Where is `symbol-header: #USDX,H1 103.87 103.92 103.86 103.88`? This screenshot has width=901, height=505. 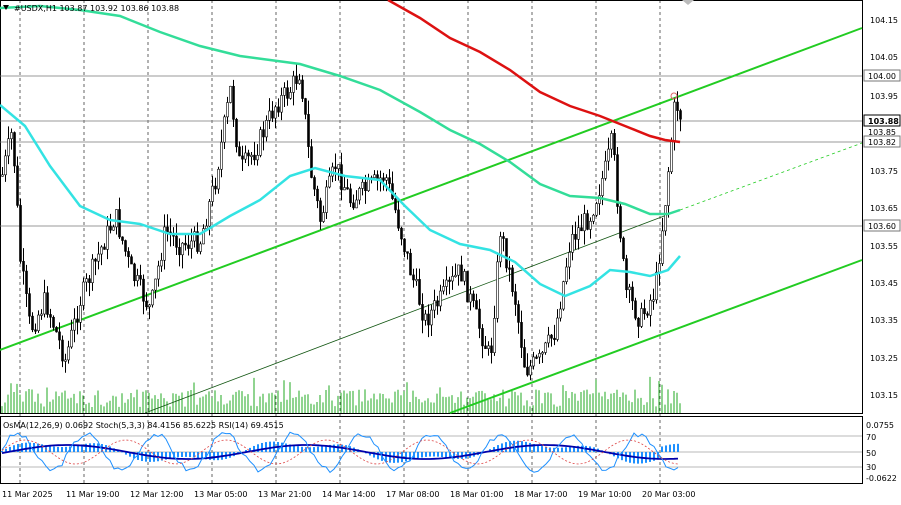
symbol-header: #USDX,H1 103.87 103.92 103.86 103.88 is located at coordinates (96, 8).